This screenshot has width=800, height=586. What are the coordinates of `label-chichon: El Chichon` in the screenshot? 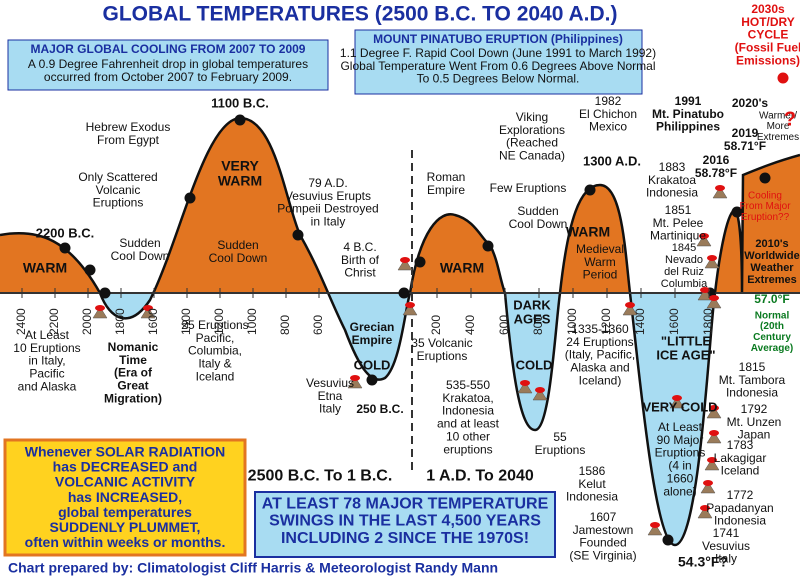 It's located at (608, 114).